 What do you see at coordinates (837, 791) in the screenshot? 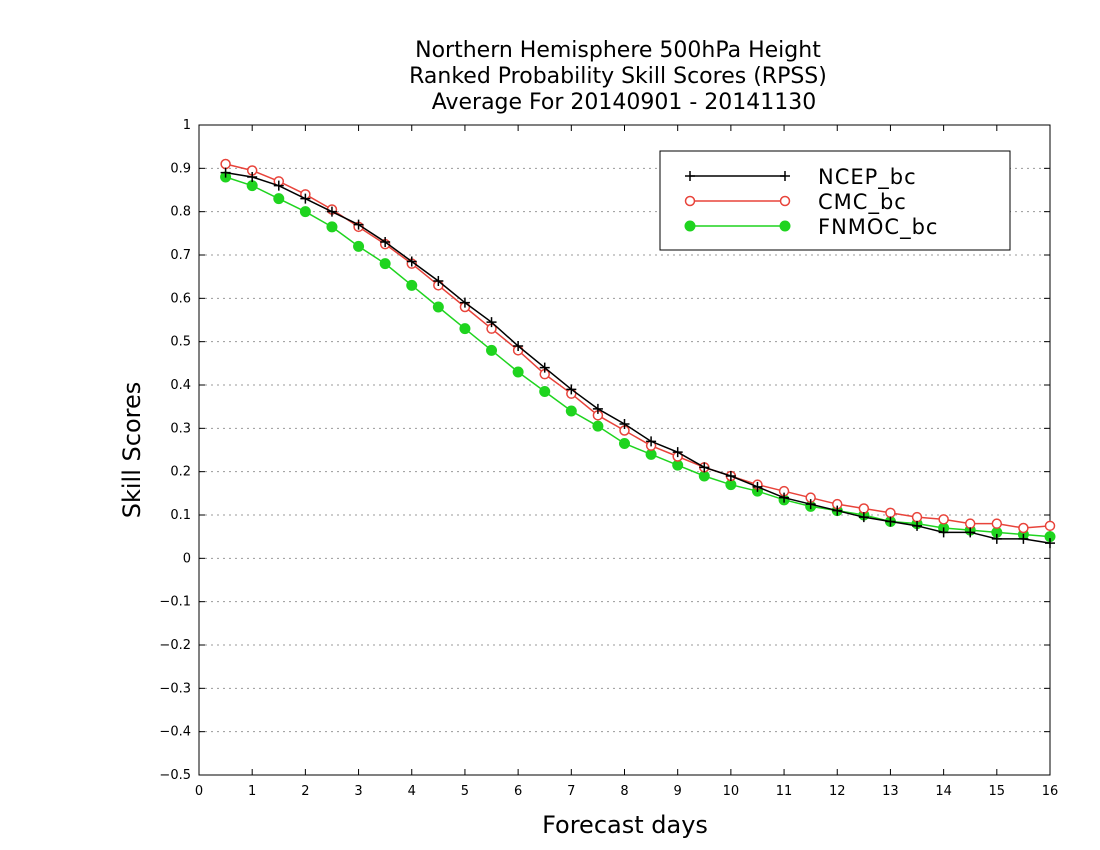
I see `x-tick-label-12: 12` at bounding box center [837, 791].